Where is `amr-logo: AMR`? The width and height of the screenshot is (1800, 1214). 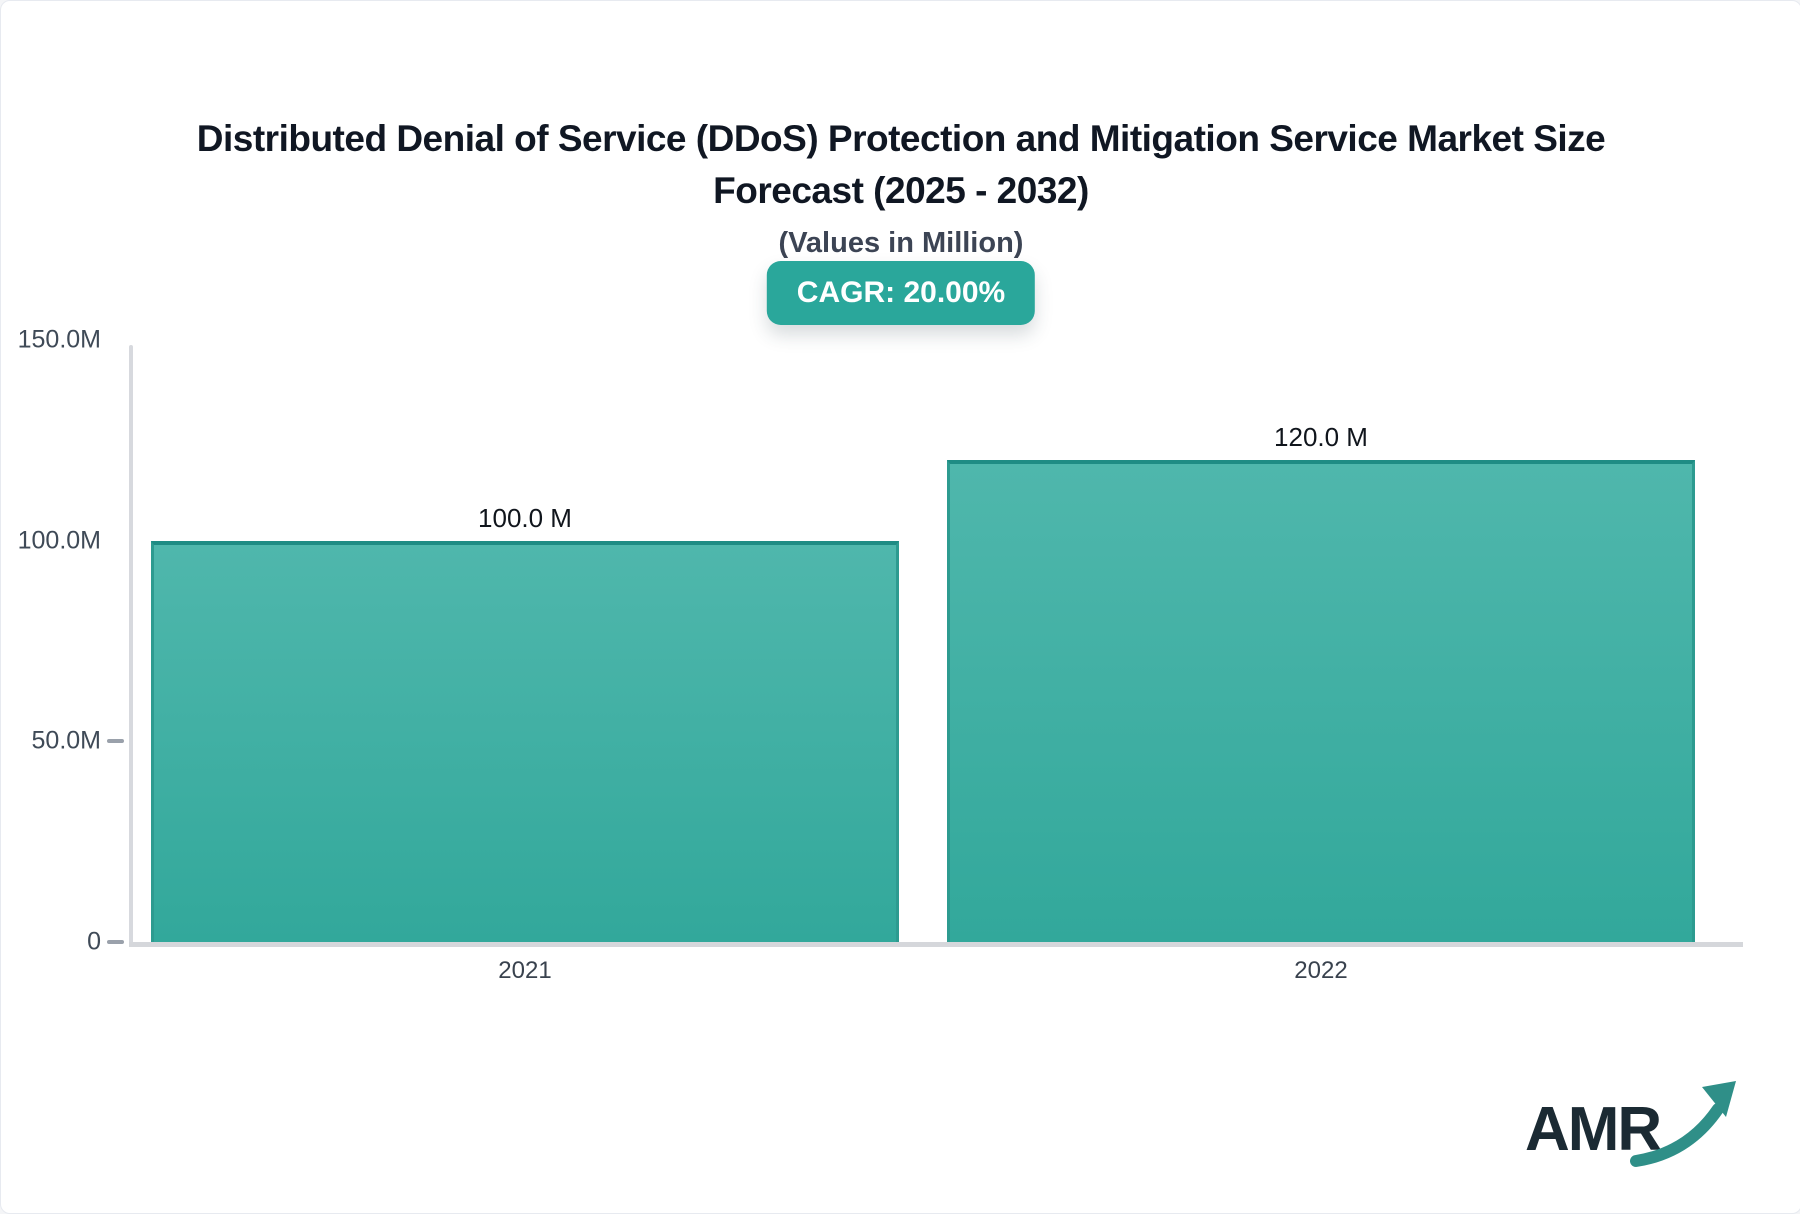
amr-logo: AMR is located at coordinates (1633, 1124).